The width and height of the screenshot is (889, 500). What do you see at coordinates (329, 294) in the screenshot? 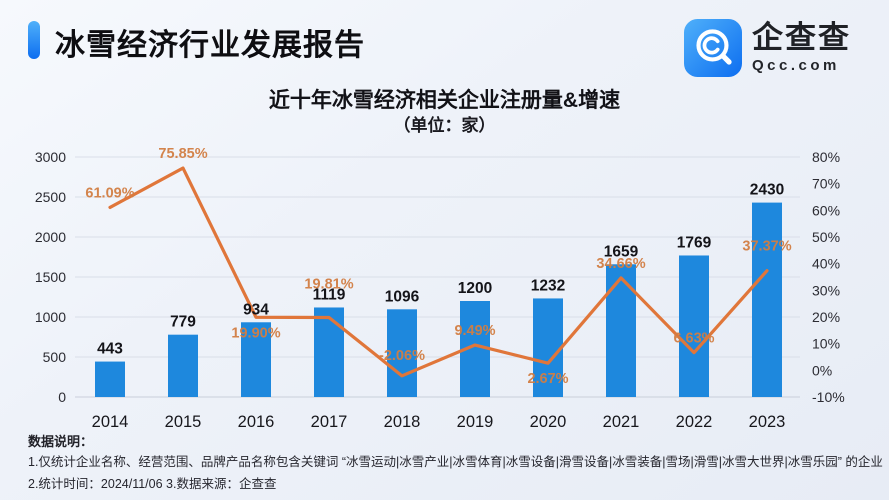
I see `bar-value-label: 1119` at bounding box center [329, 294].